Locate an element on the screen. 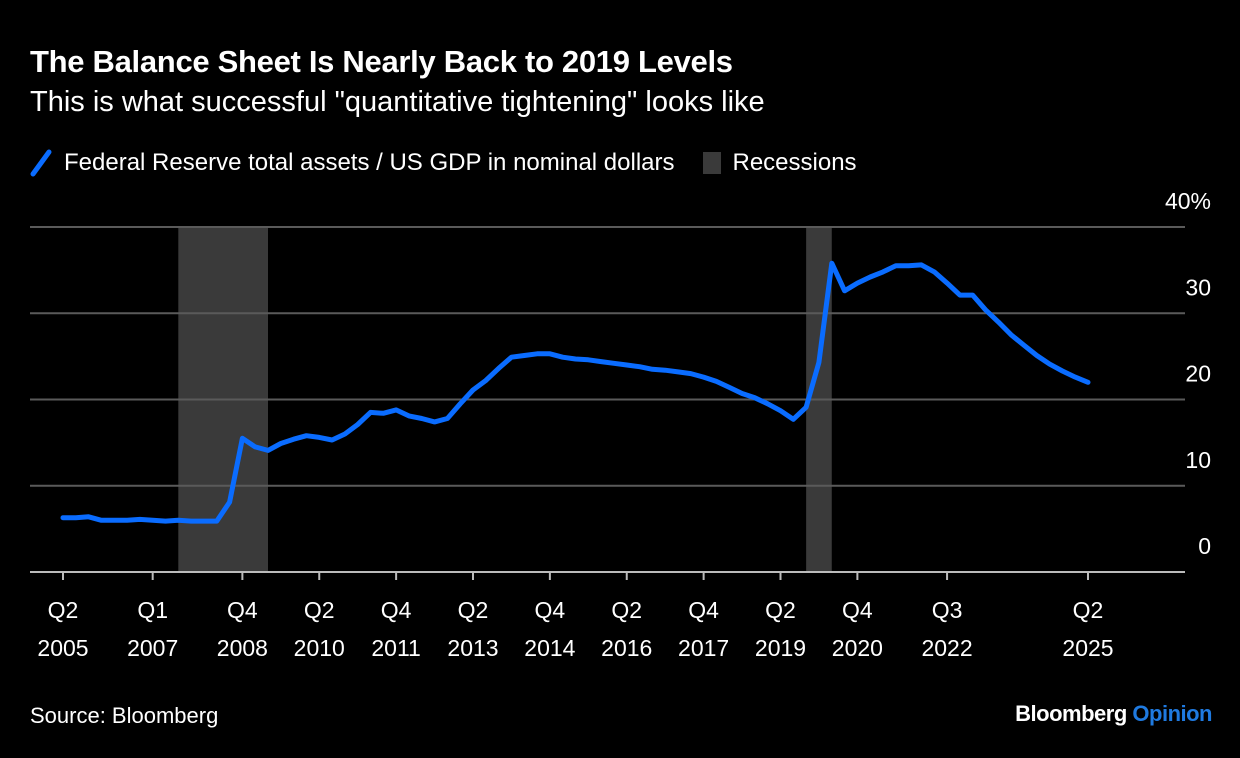  legend-recession-label: Recessions is located at coordinates (794, 162).